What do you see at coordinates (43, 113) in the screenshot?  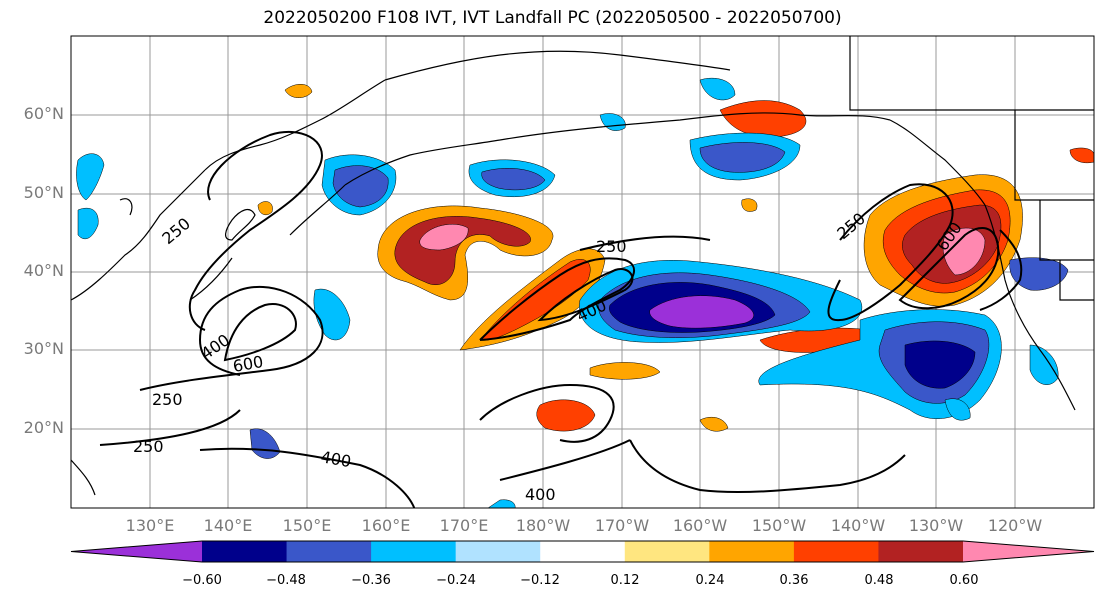 I see `lat-label: 60°N` at bounding box center [43, 113].